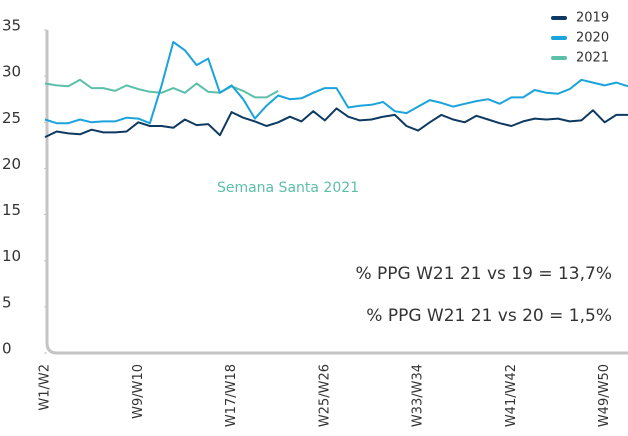 The image size is (628, 436). What do you see at coordinates (138, 391) in the screenshot?
I see `x-tick-label: W9/W10` at bounding box center [138, 391].